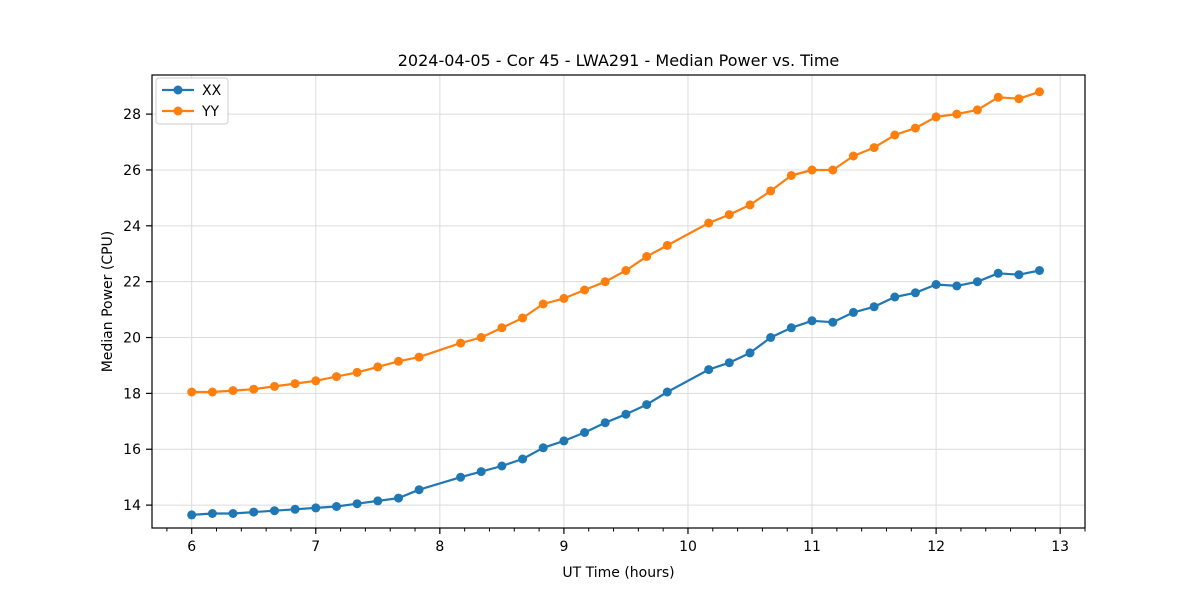  What do you see at coordinates (315, 547) in the screenshot?
I see `x-tick-label: 7` at bounding box center [315, 547].